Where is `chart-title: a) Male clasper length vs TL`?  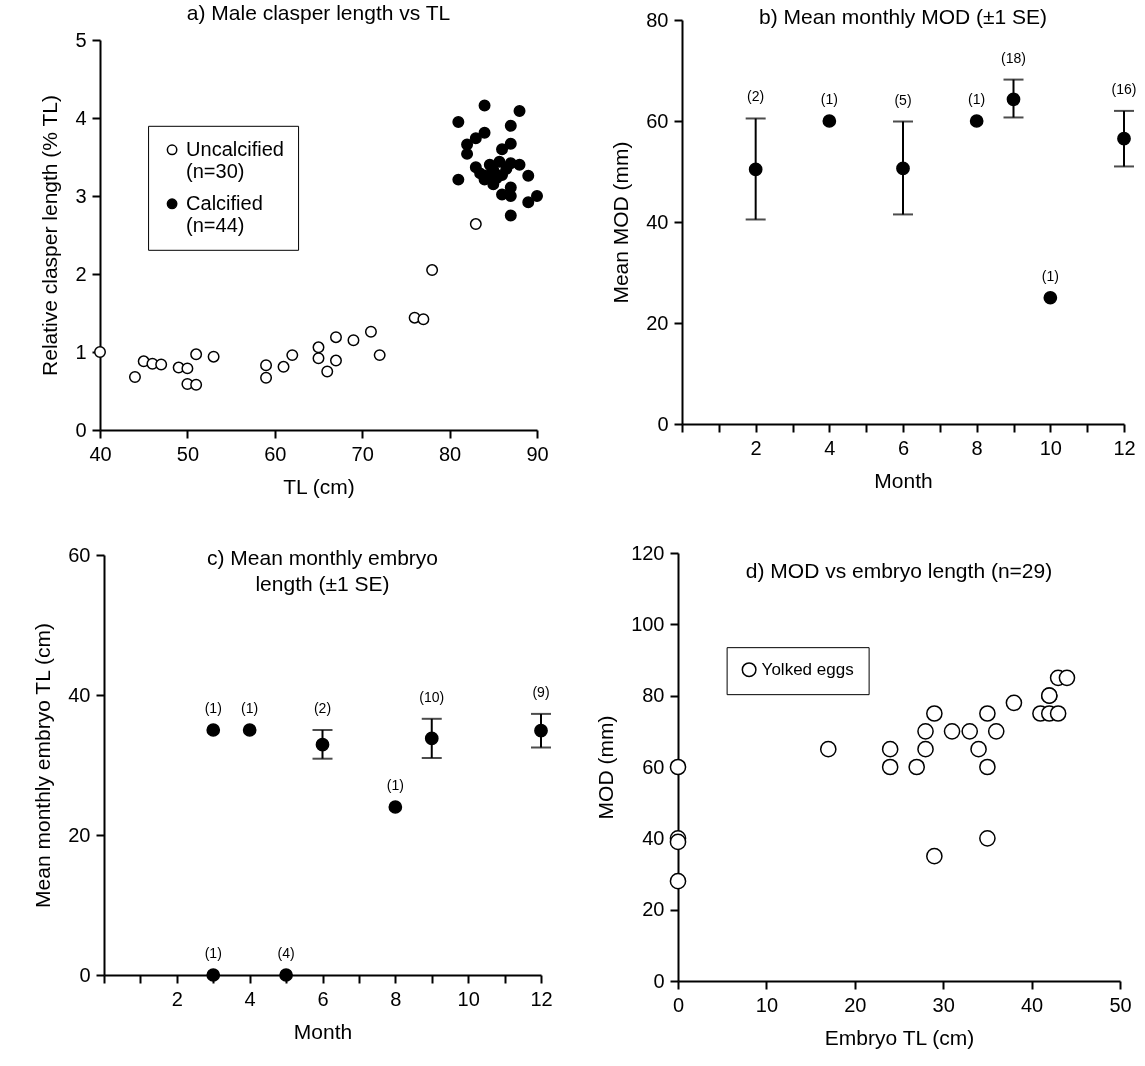
chart-title: a) Male clasper length vs TL is located at coordinates (318, 12).